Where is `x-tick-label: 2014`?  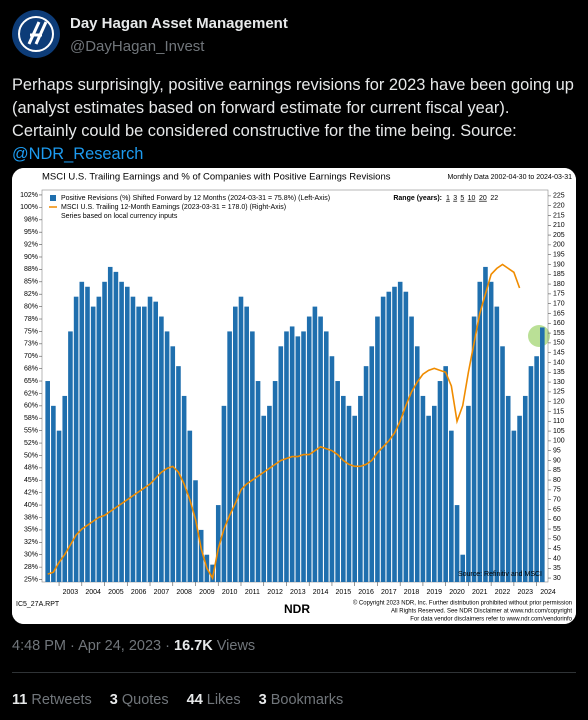 x-tick-label: 2014 is located at coordinates (321, 592).